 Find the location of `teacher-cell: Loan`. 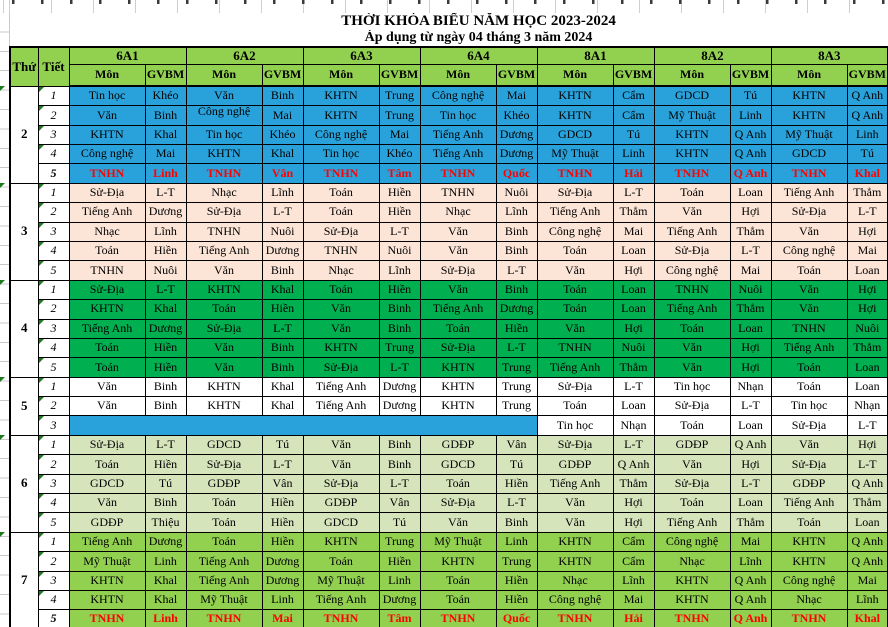

teacher-cell: Loan is located at coordinates (633, 251).